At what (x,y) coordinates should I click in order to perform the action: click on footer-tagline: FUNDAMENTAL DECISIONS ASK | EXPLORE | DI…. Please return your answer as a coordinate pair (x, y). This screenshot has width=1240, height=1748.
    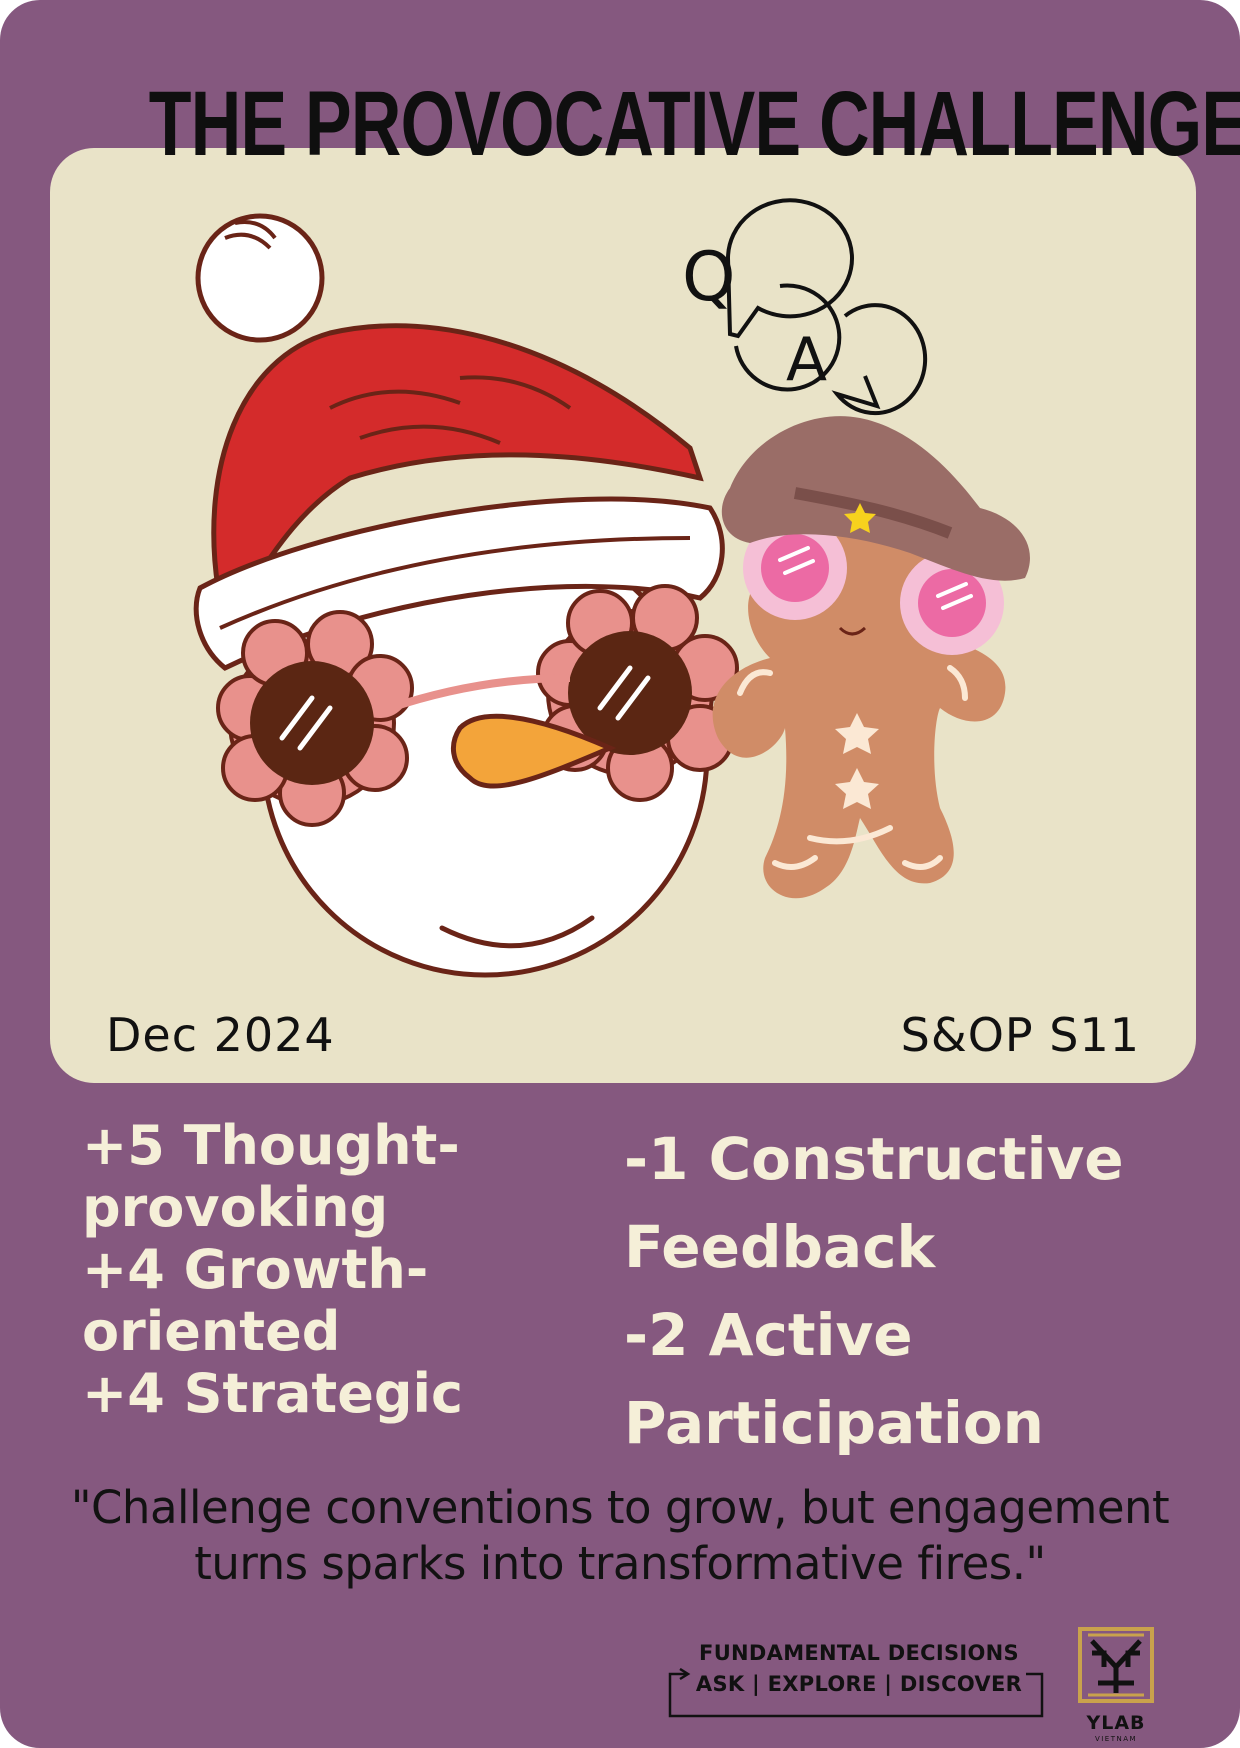
    Looking at the image, I should click on (859, 1669).